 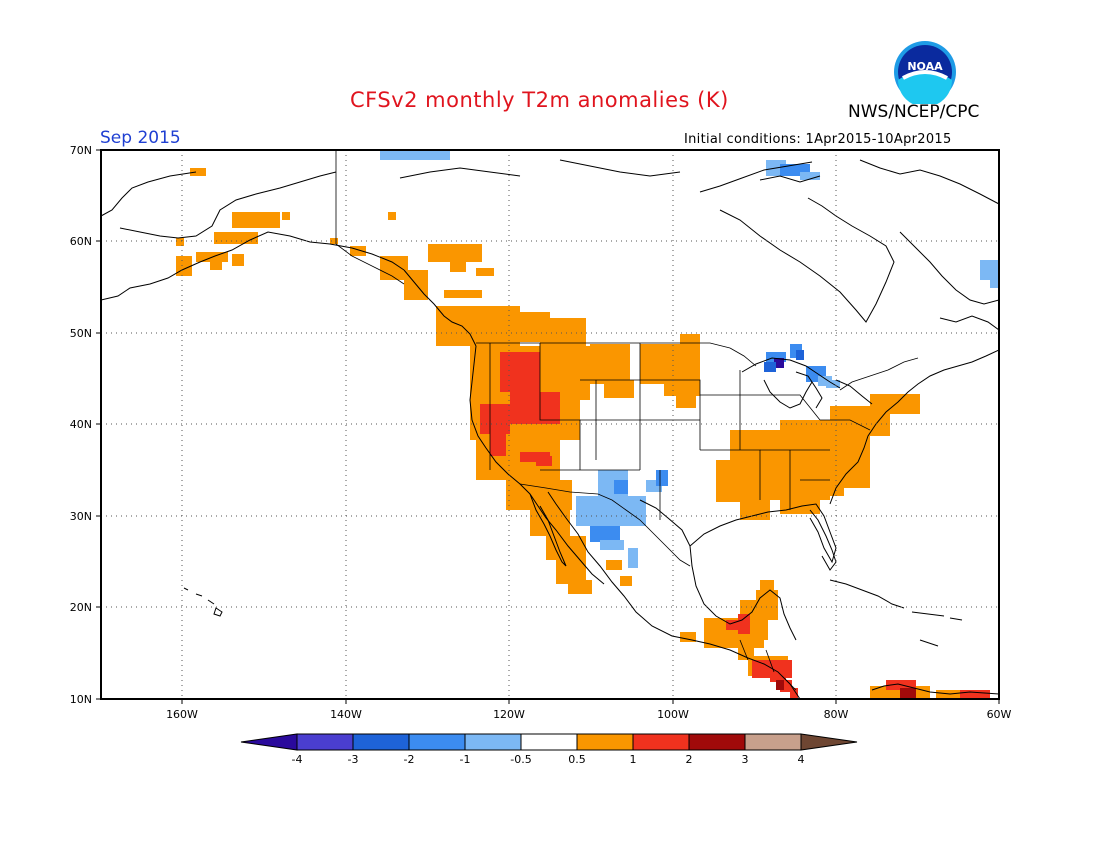 I want to click on agency-label: NWS/NCEP/CPC, so click(x=914, y=112).